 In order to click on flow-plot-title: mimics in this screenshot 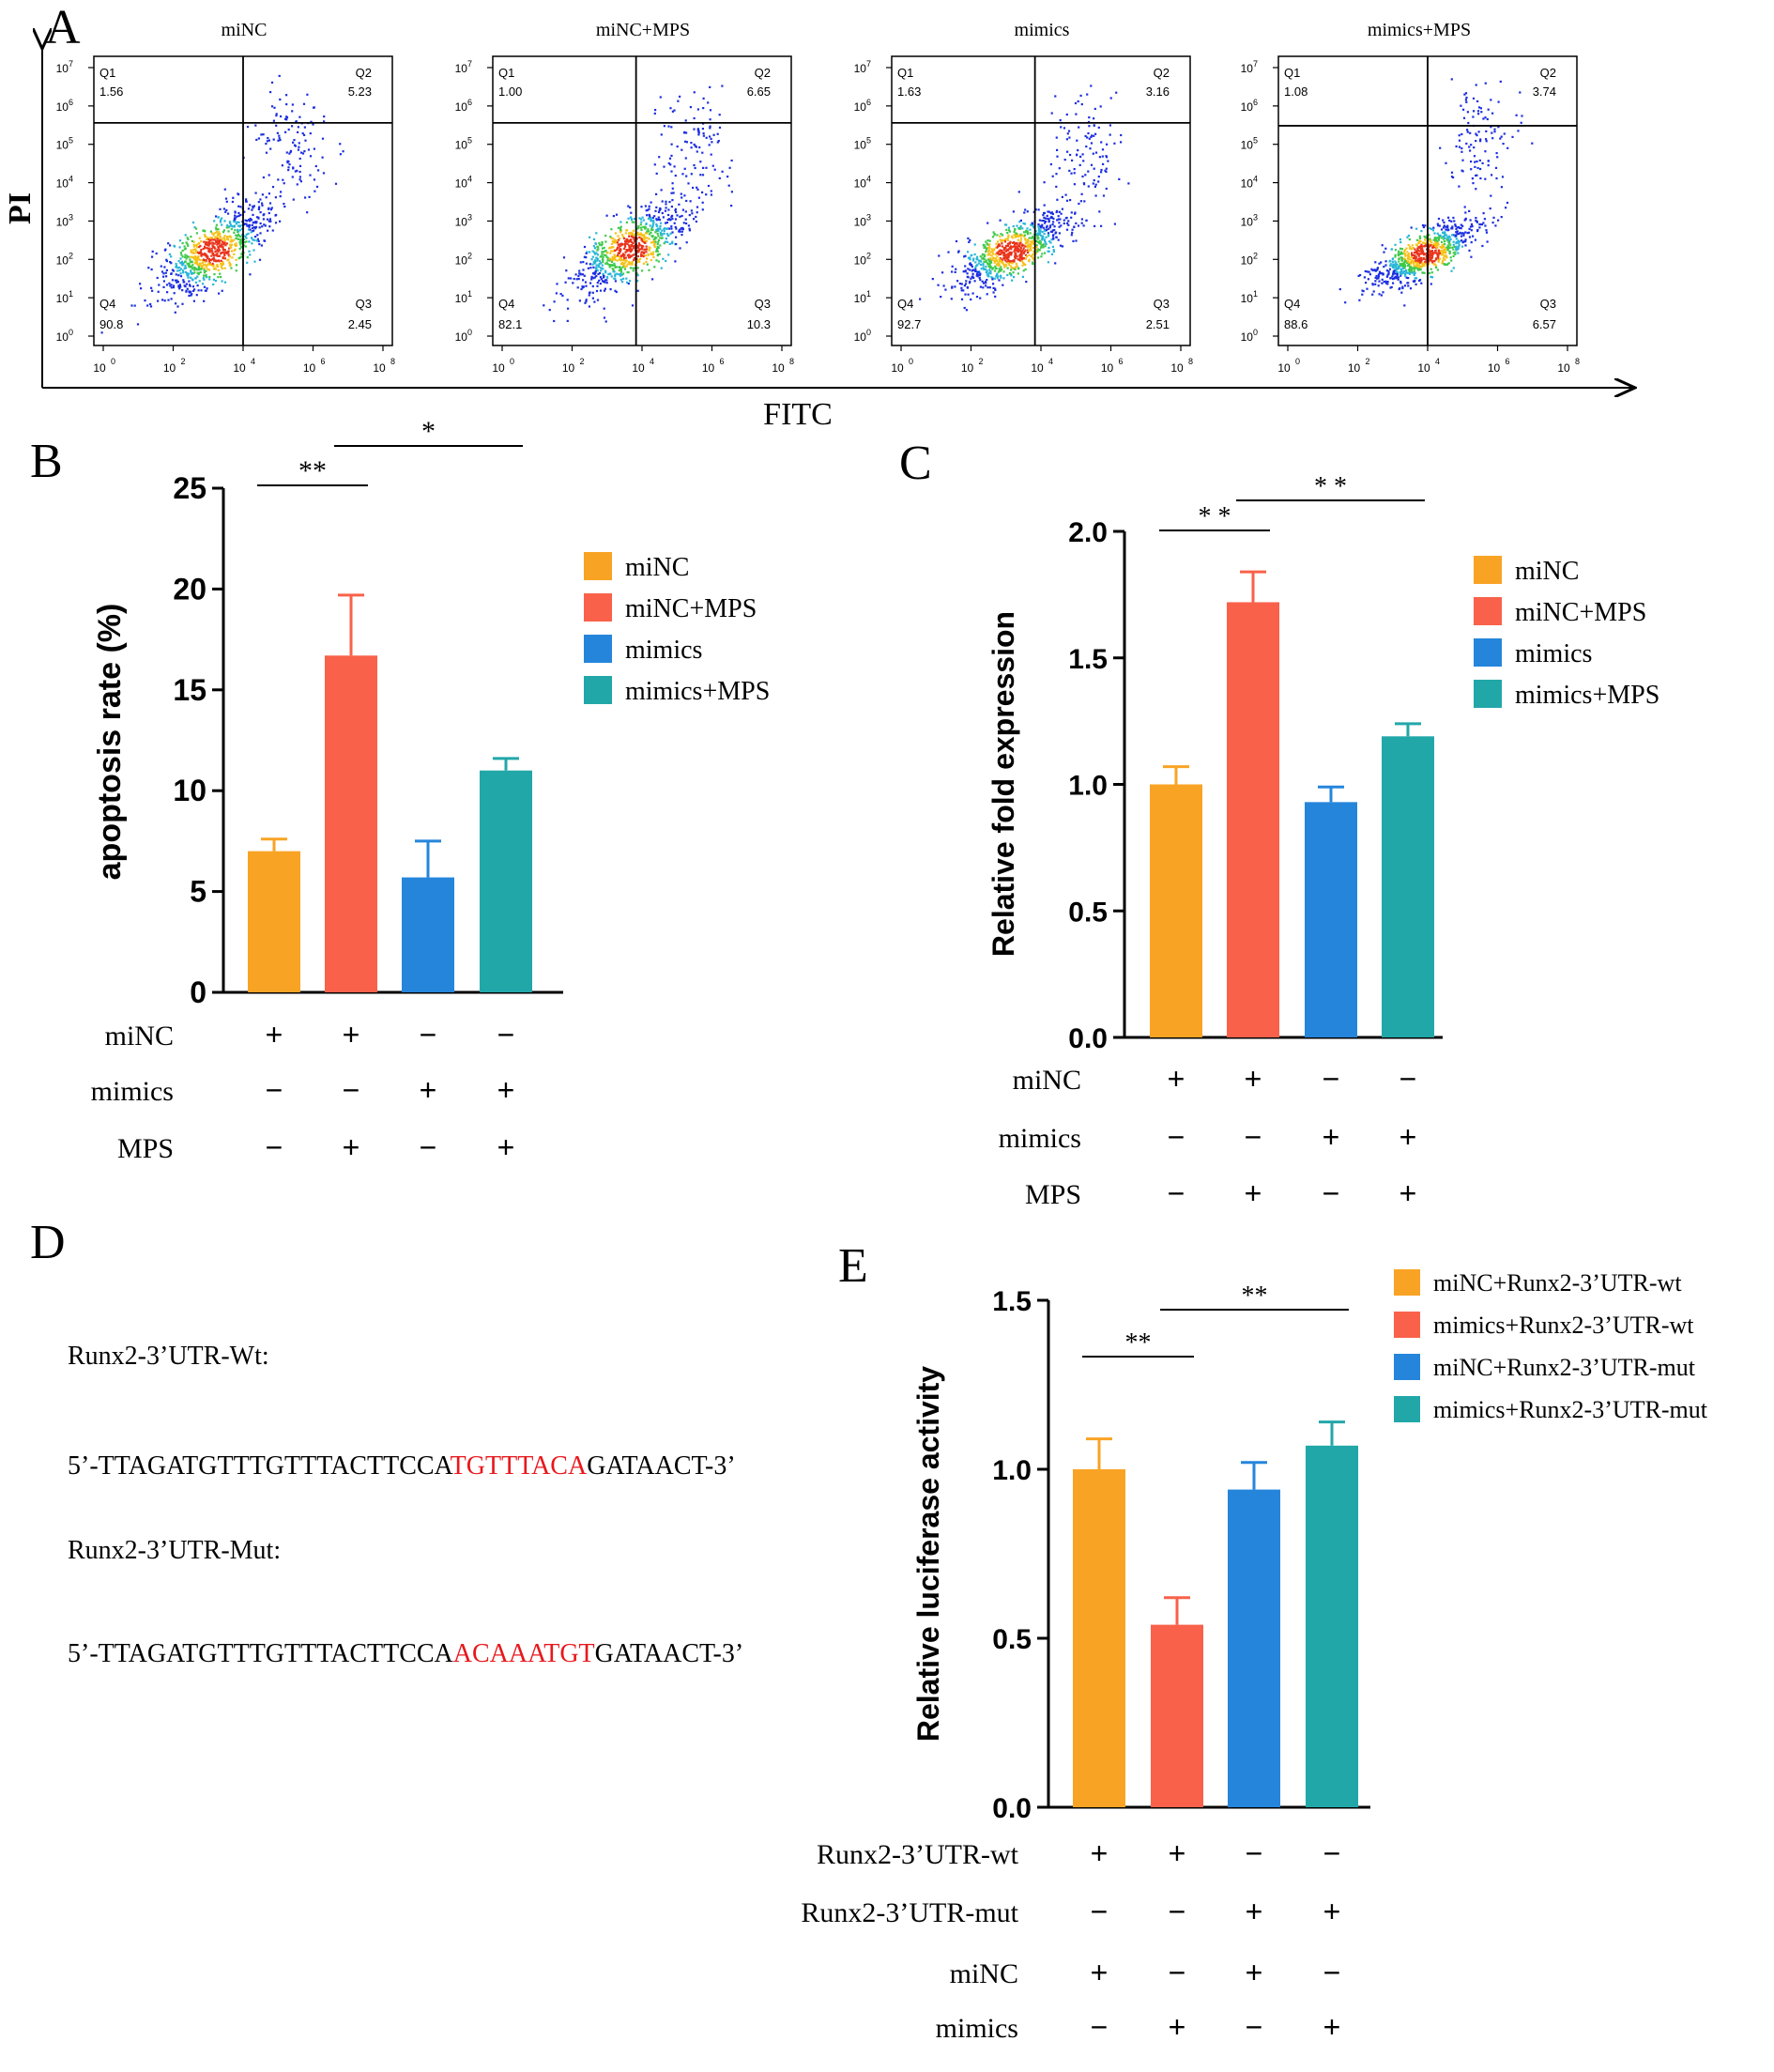, I will do `click(1042, 30)`.